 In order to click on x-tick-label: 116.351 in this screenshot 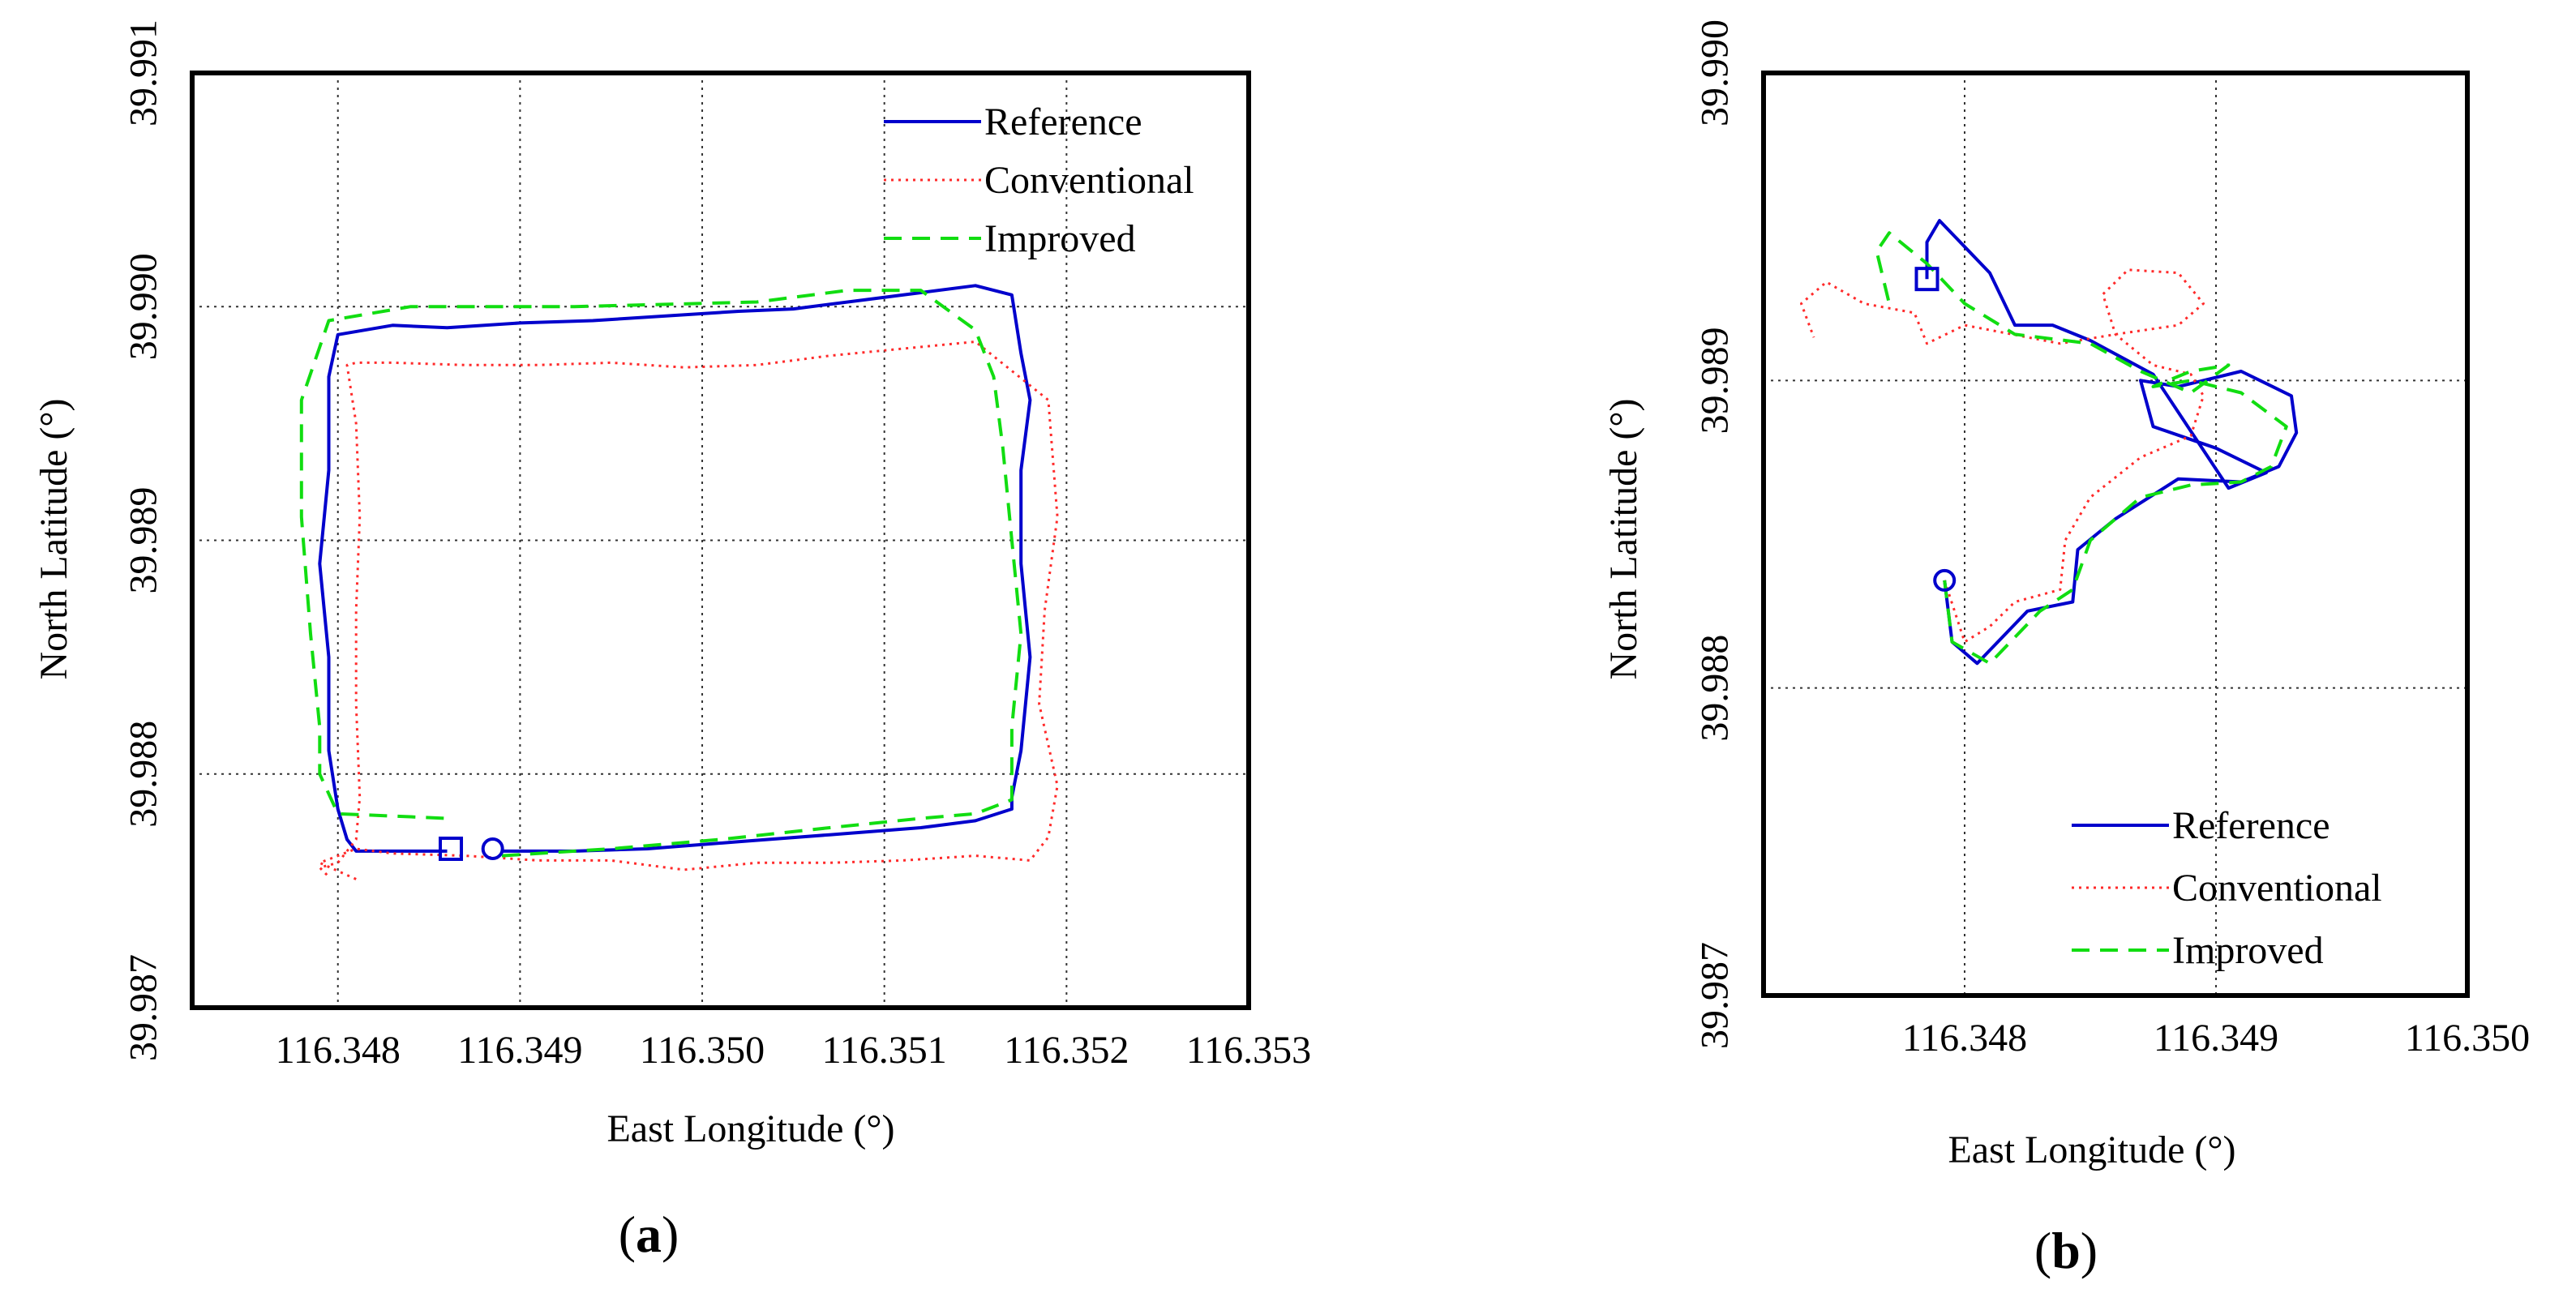, I will do `click(884, 1050)`.